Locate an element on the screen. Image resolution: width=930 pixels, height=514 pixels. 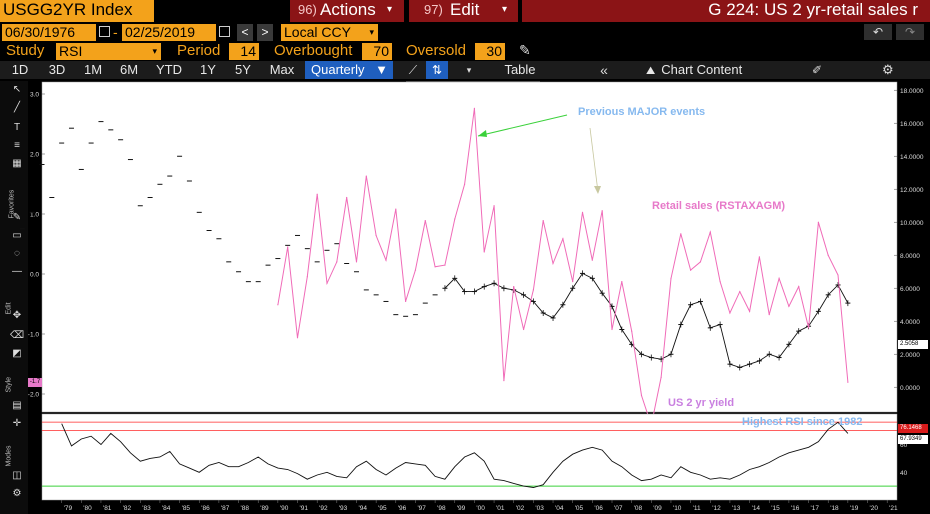
tab-3d: 3D is located at coordinates (57, 69).